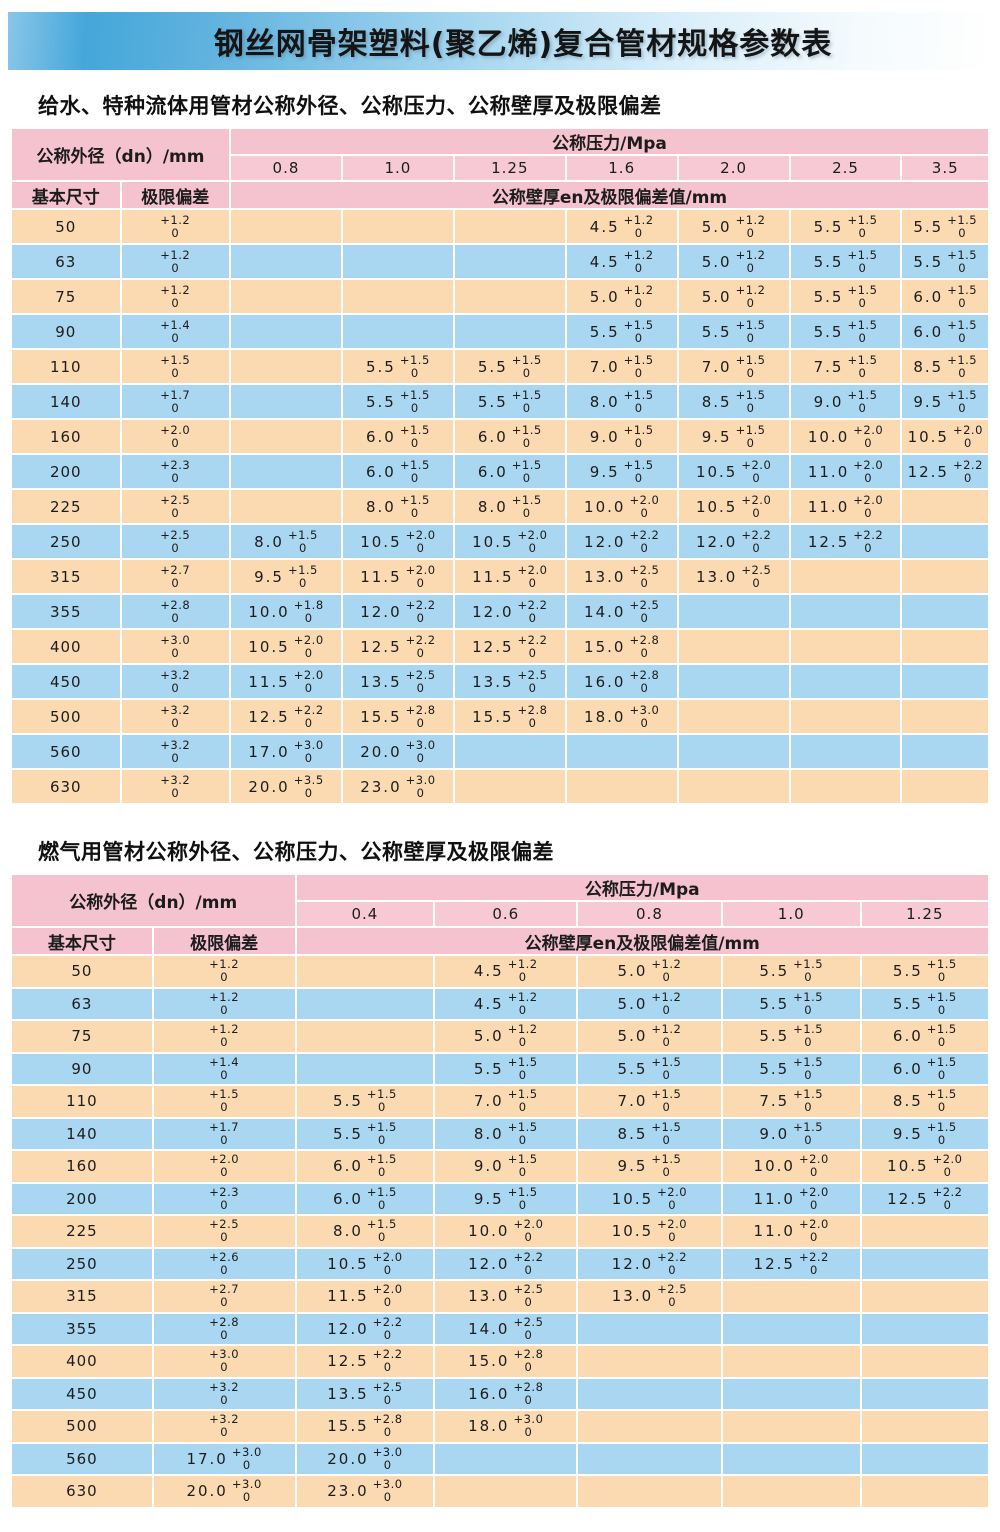 Image resolution: width=1000 pixels, height=1532 pixels. I want to click on thickness-cell: 14.0 +2.5 0, so click(506, 1328).